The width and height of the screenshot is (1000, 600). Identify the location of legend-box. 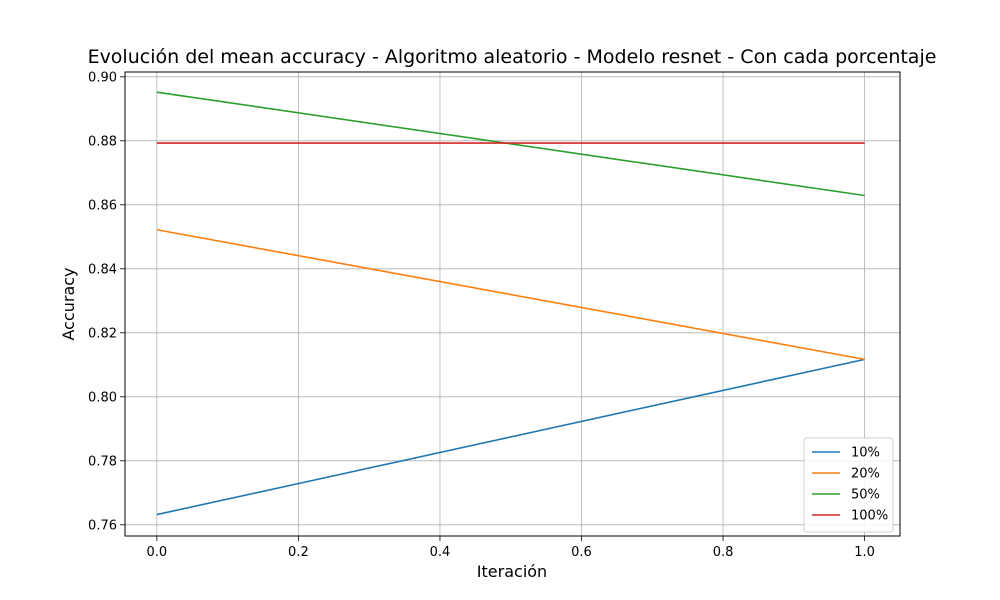
(848, 485).